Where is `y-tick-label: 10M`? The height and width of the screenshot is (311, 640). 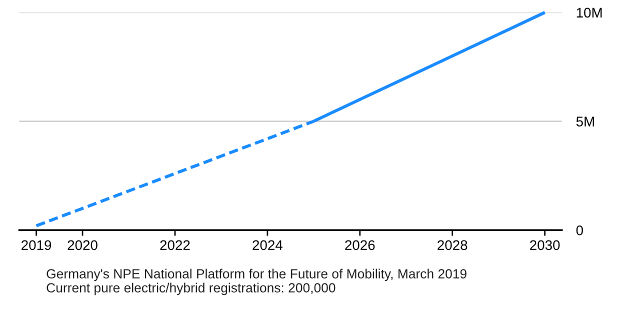
y-tick-label: 10M is located at coordinates (589, 13).